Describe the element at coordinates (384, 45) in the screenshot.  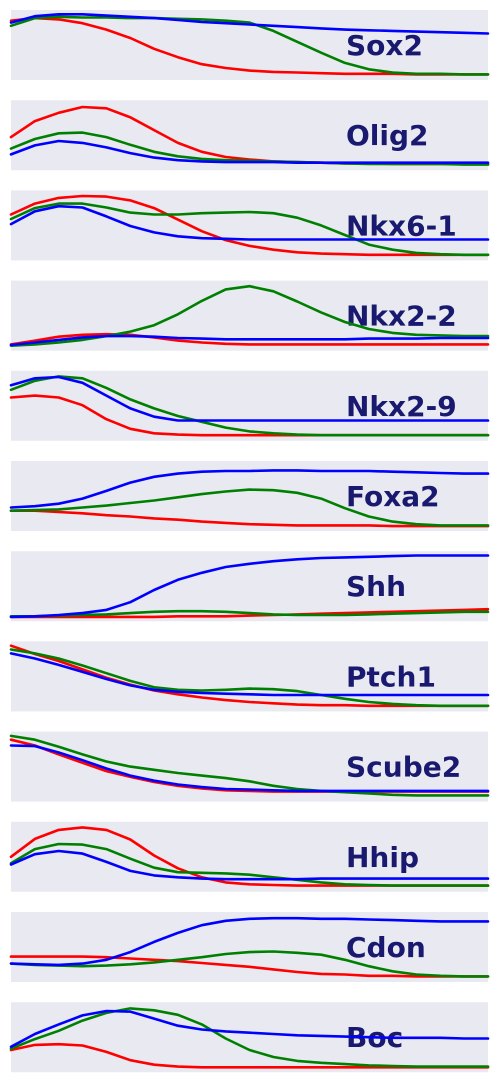
I see `gene-label: Sox2` at that location.